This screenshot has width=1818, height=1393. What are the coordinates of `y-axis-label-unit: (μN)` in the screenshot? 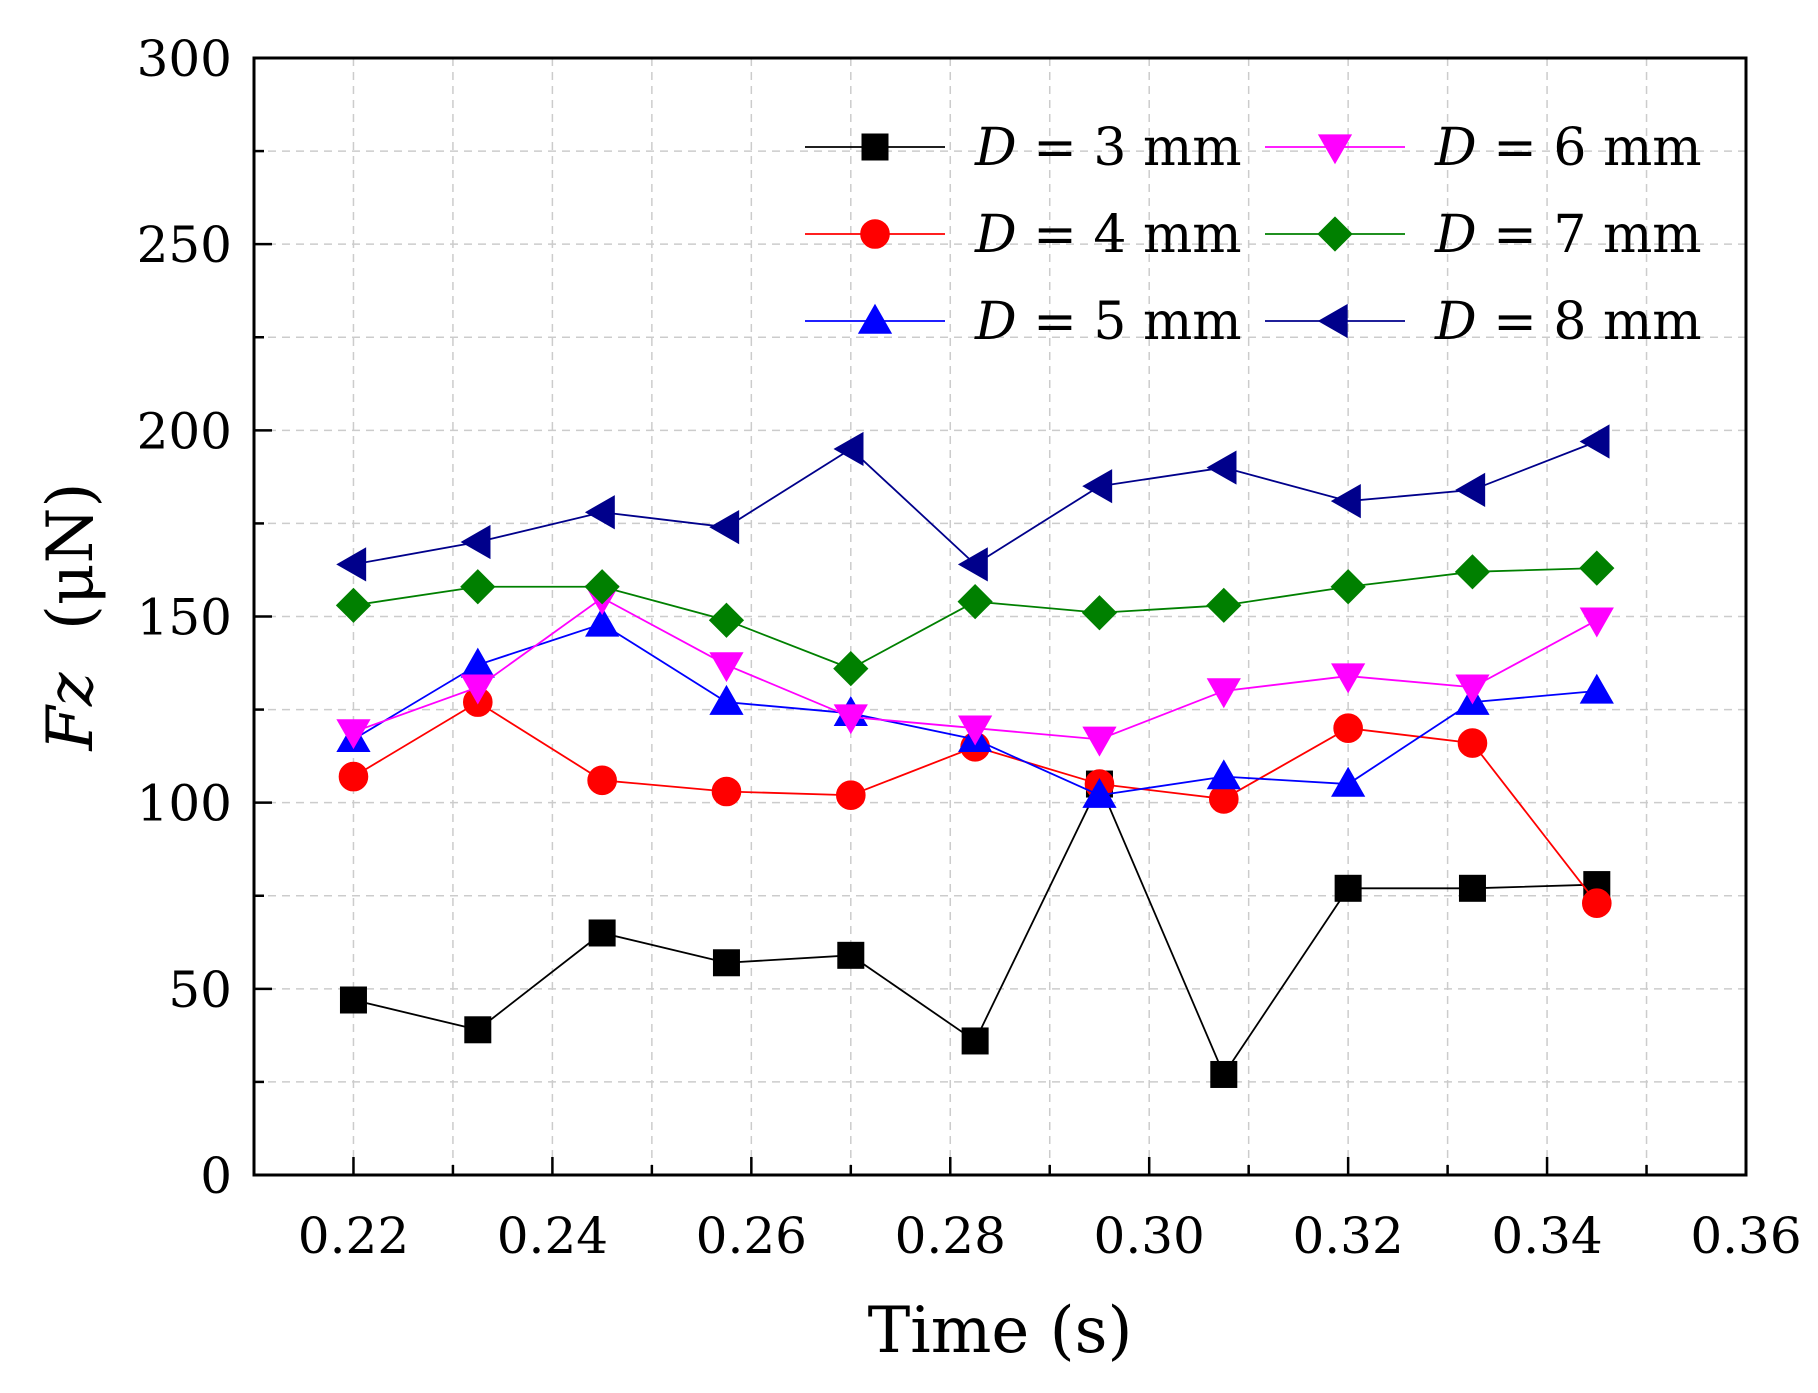 It's located at (71, 557).